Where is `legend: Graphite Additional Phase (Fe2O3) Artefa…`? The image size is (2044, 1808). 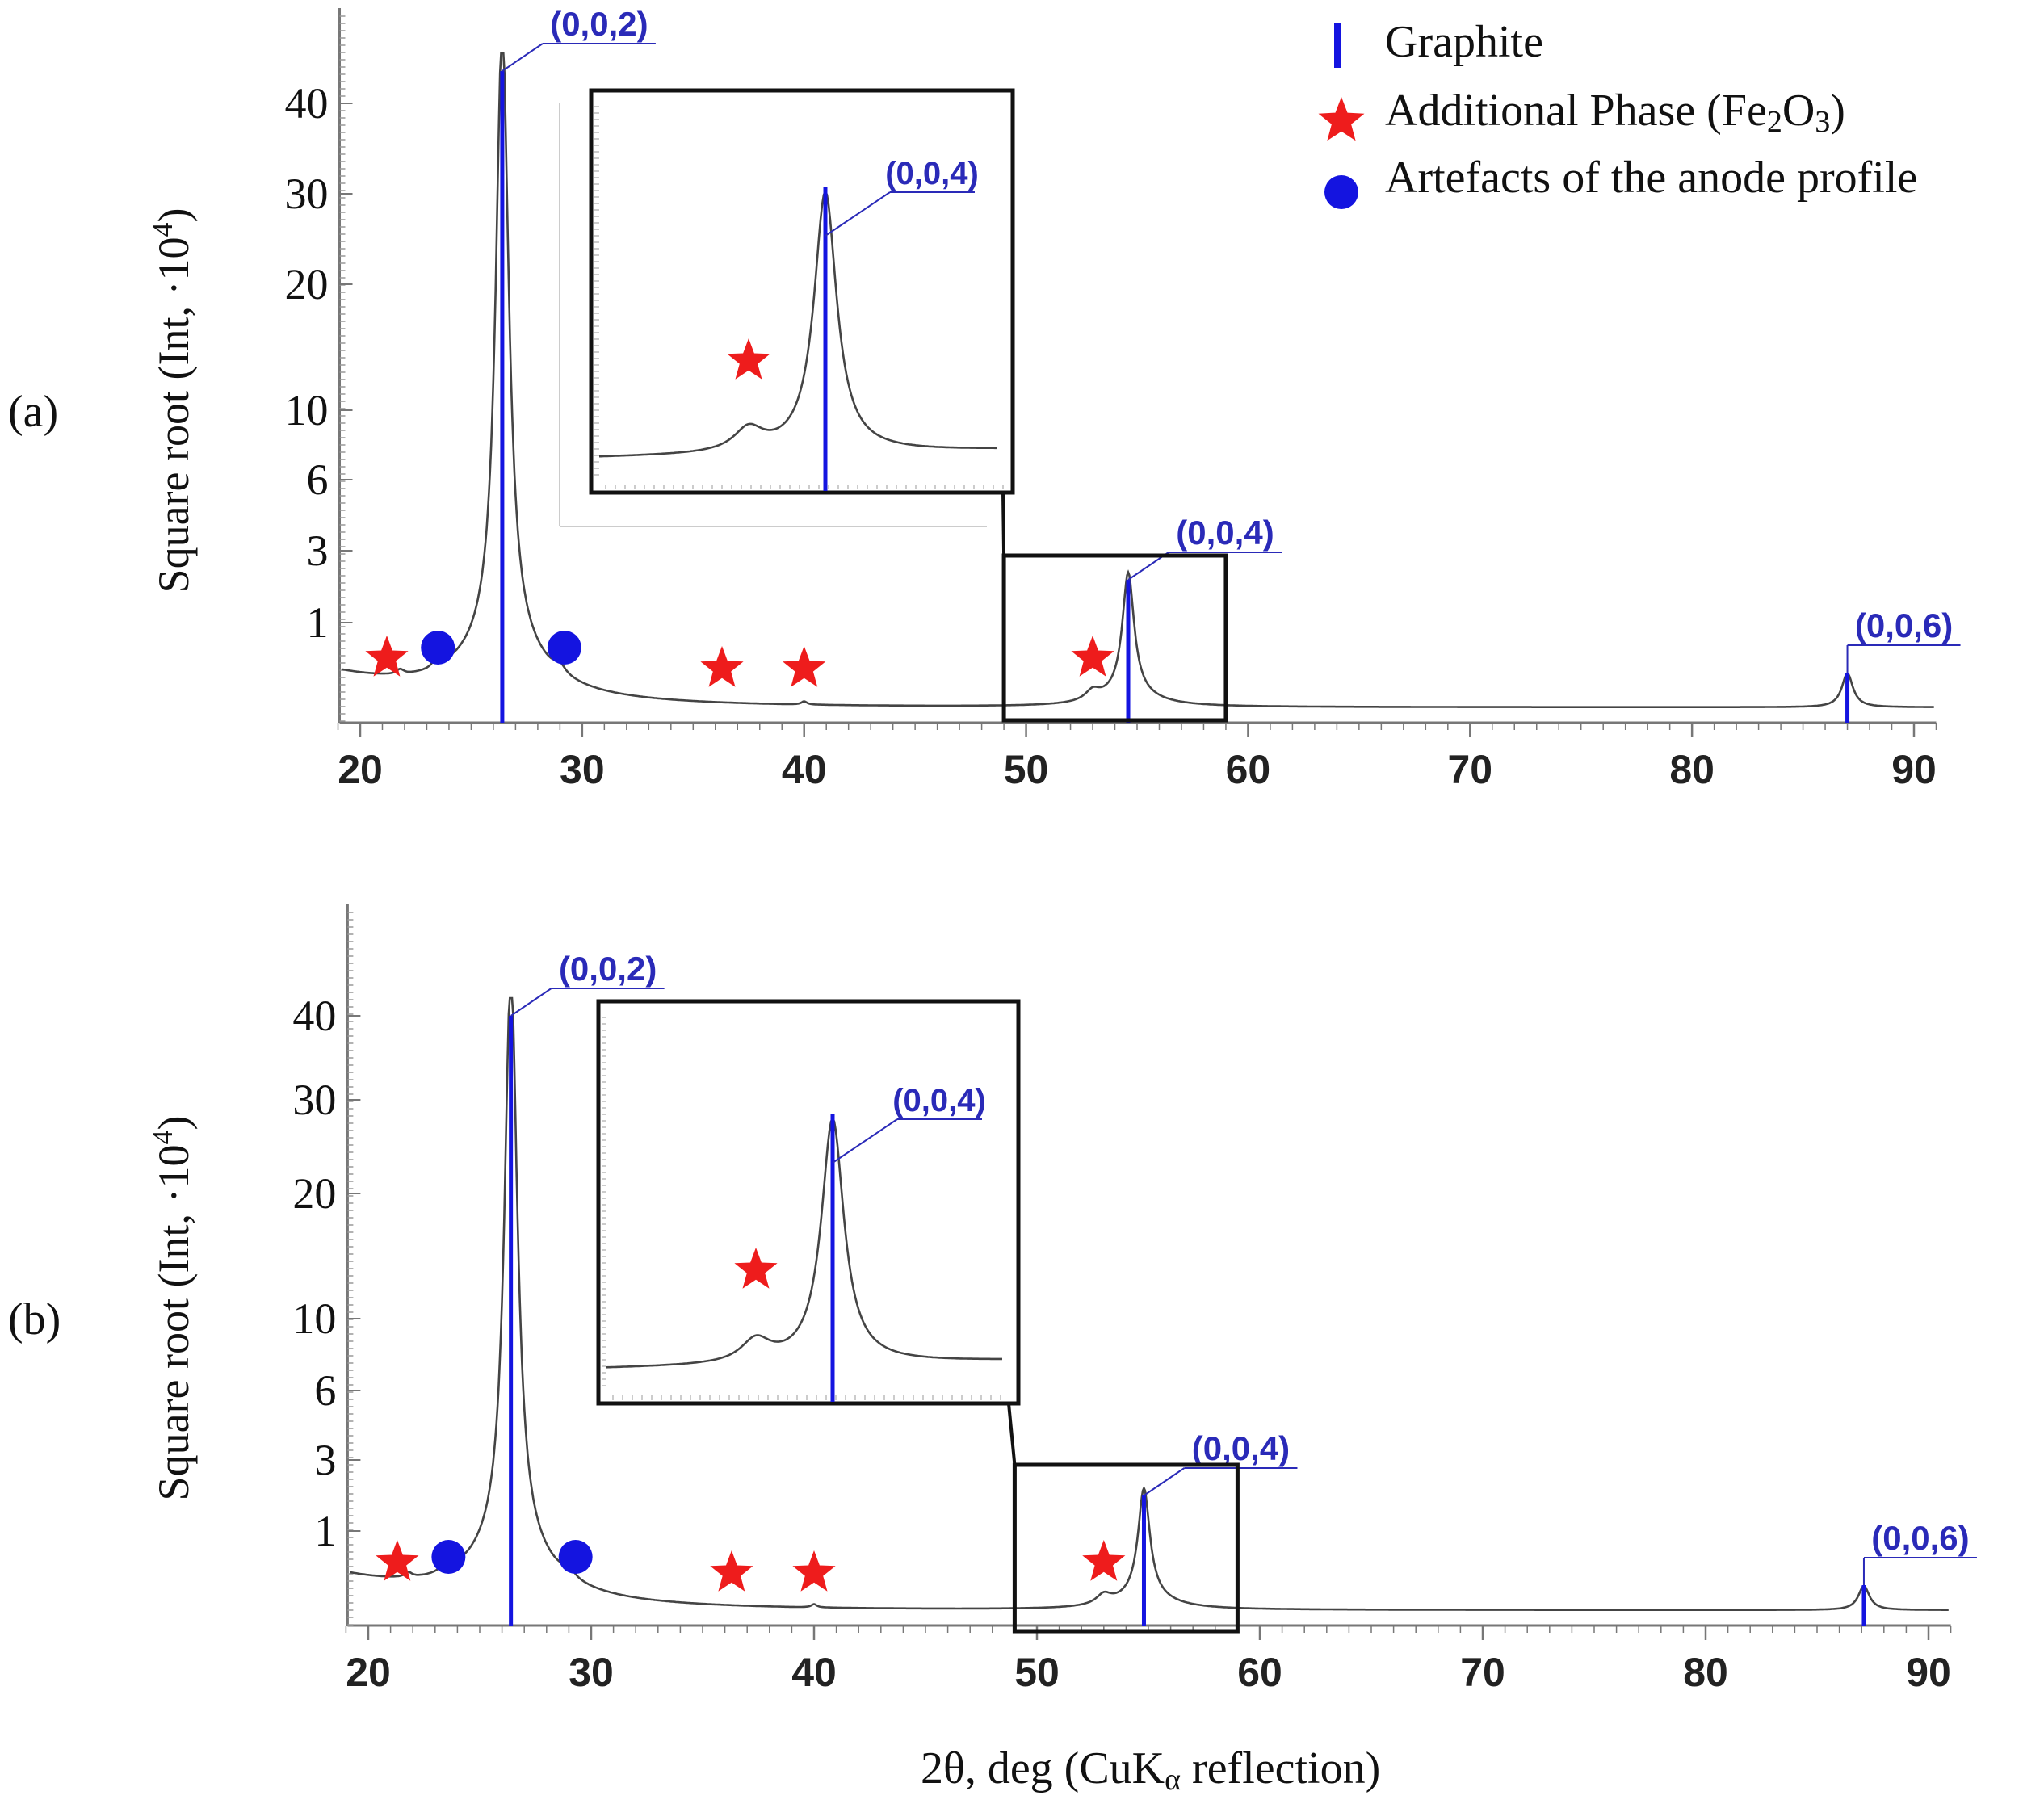
legend: Graphite Additional Phase (Fe2O3) Artefa… is located at coordinates (1617, 113).